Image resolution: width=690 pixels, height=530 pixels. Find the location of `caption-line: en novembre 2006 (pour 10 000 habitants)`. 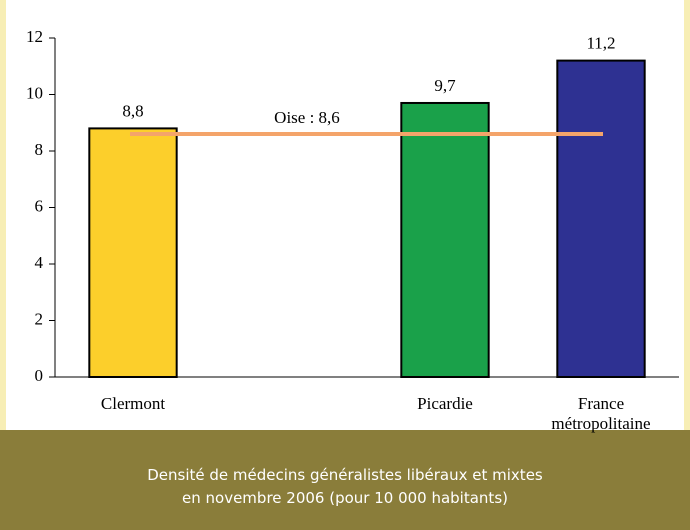

caption-line: en novembre 2006 (pour 10 000 habitants) is located at coordinates (345, 498).